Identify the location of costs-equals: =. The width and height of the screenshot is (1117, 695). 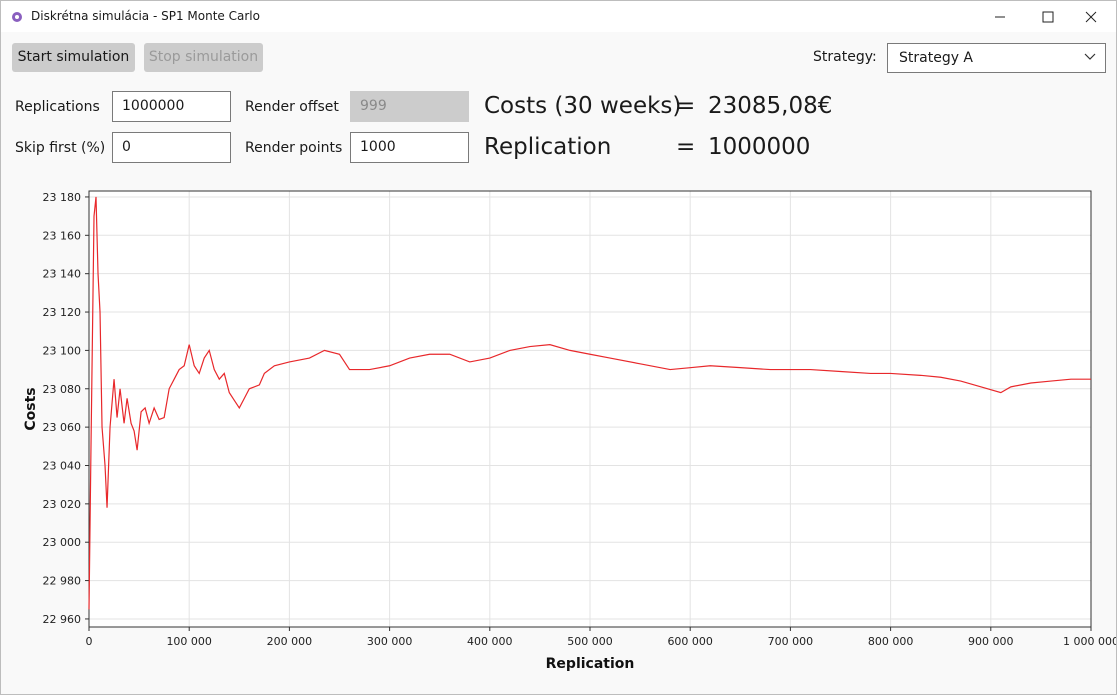
(686, 106).